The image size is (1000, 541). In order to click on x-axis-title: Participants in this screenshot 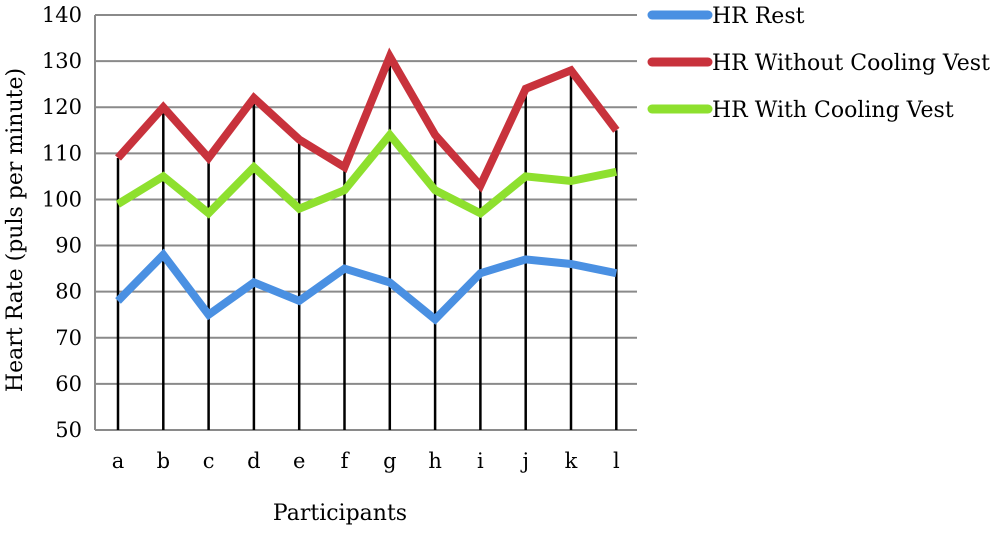, I will do `click(340, 513)`.